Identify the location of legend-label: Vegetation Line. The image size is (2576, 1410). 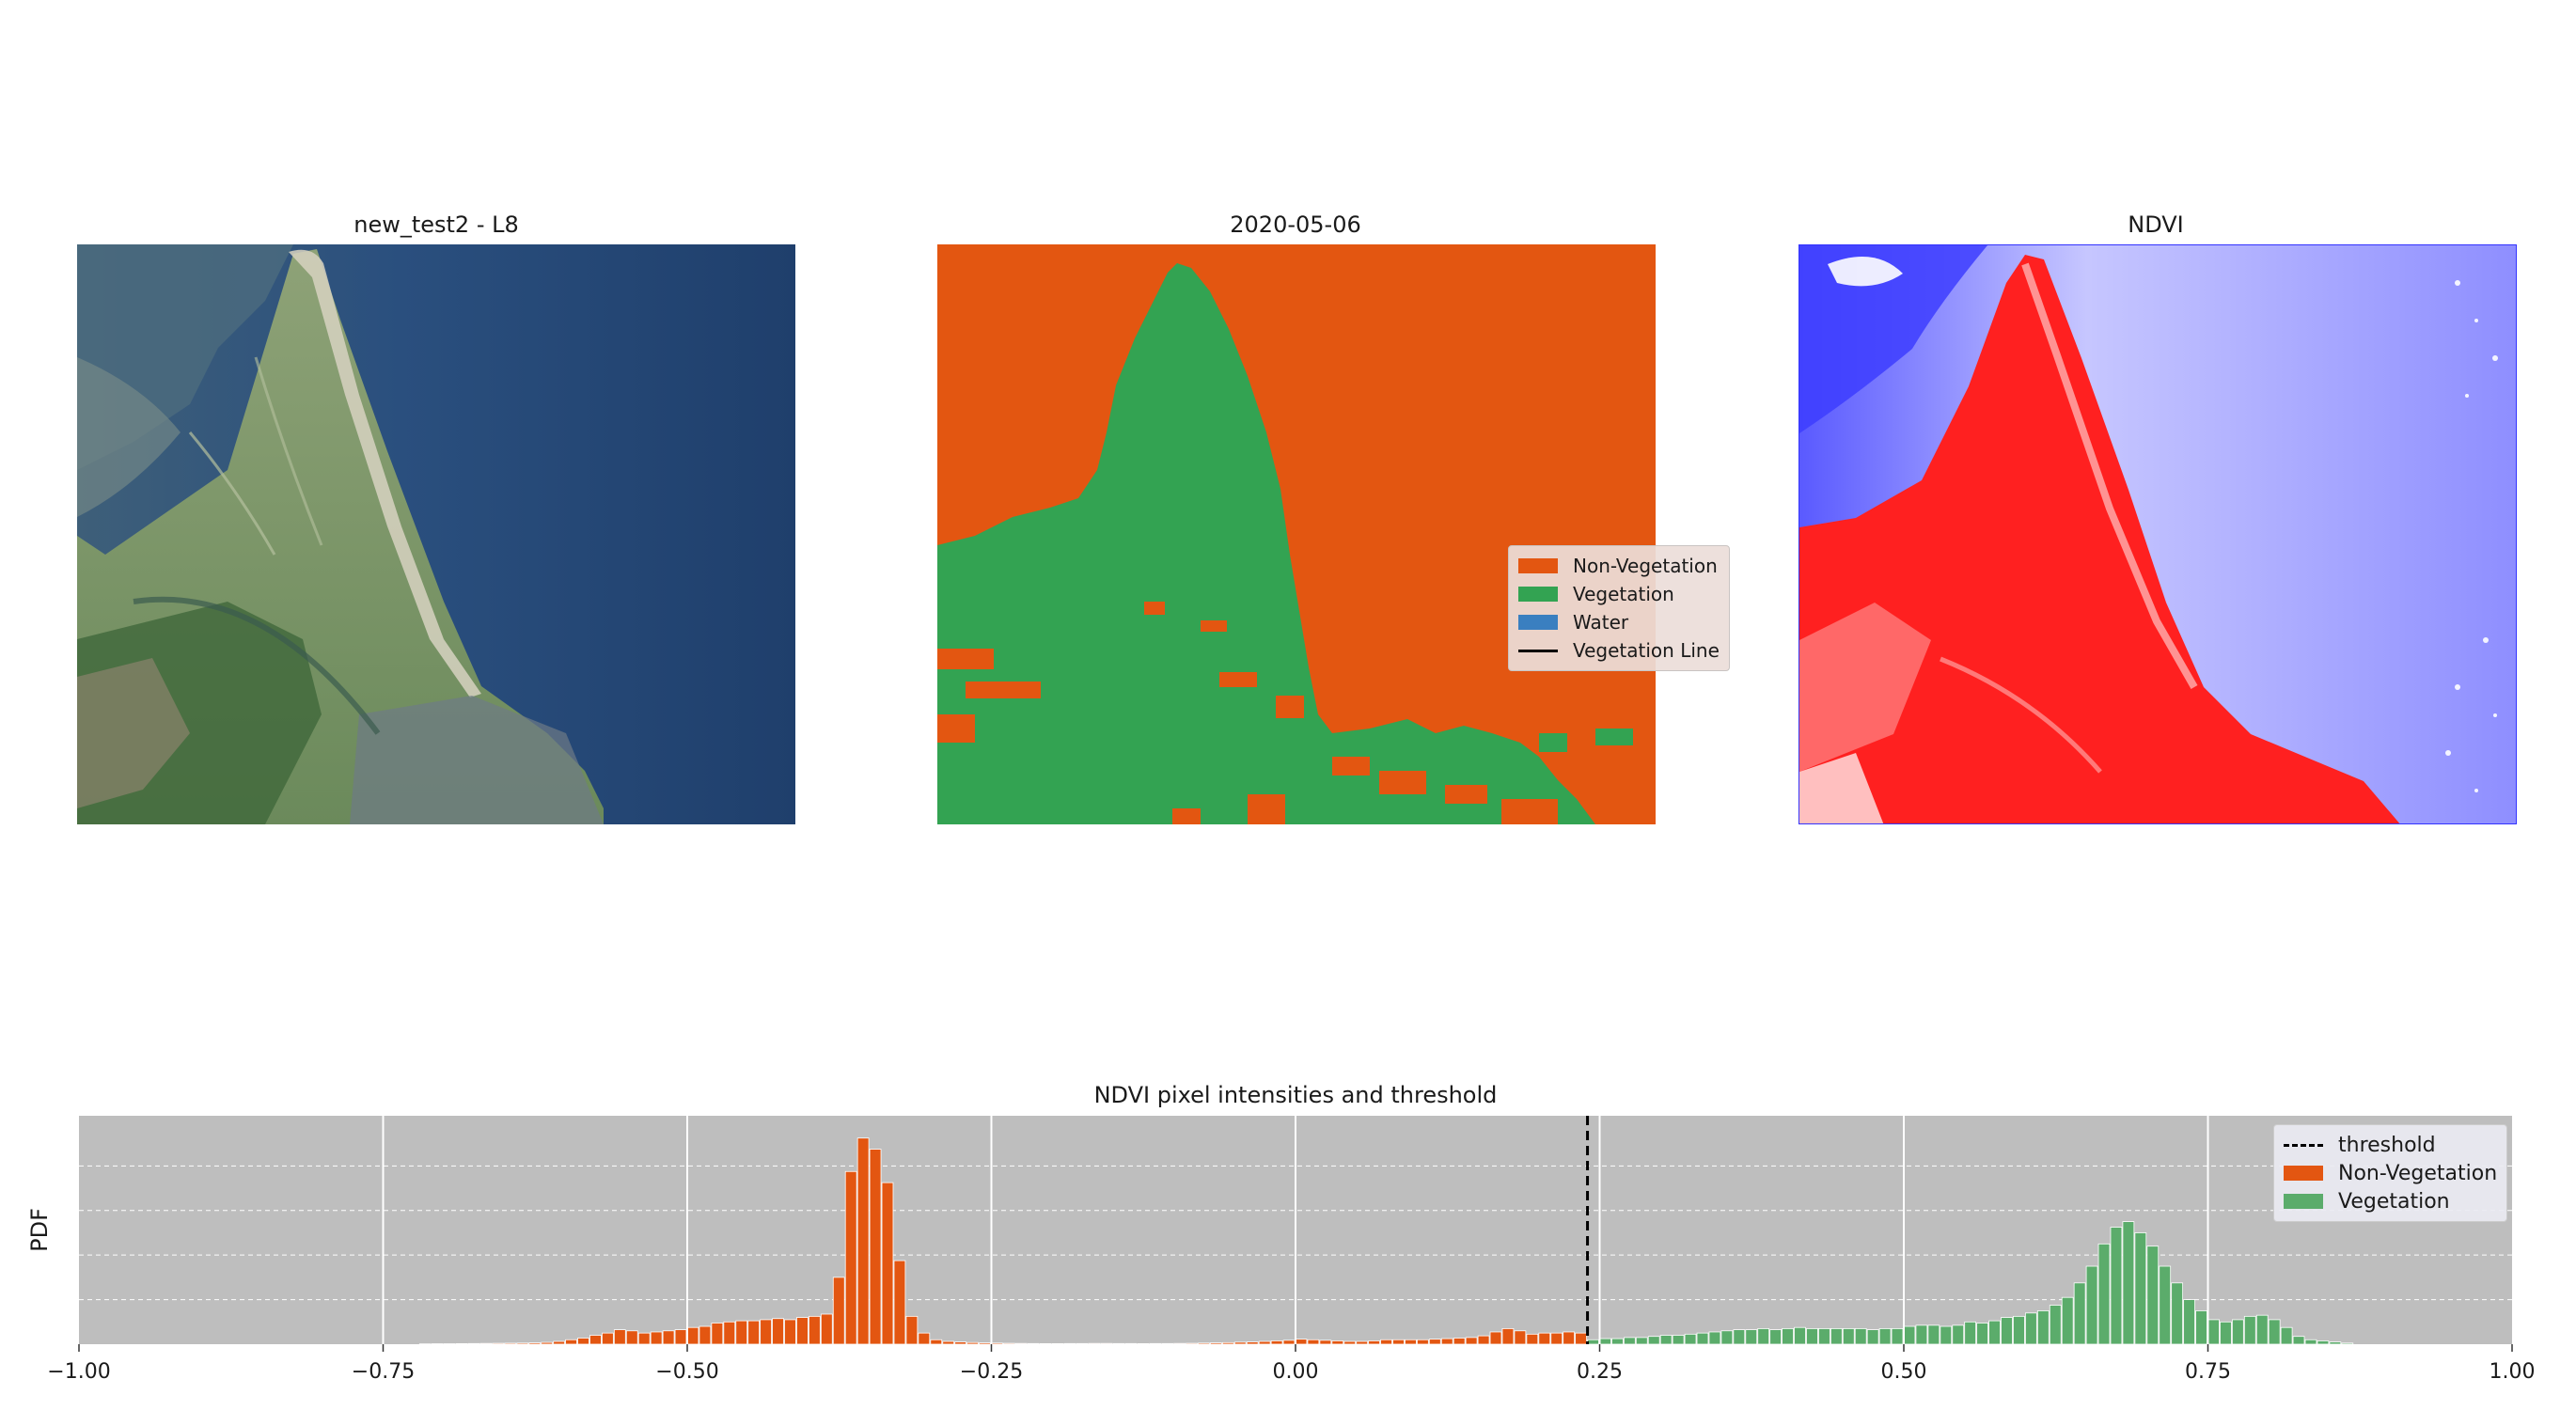
(1646, 650).